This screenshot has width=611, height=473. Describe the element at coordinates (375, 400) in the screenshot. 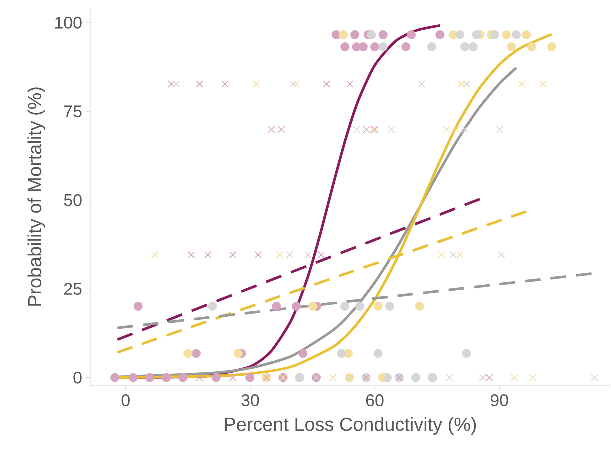

I see `x-tick-label: 60` at that location.